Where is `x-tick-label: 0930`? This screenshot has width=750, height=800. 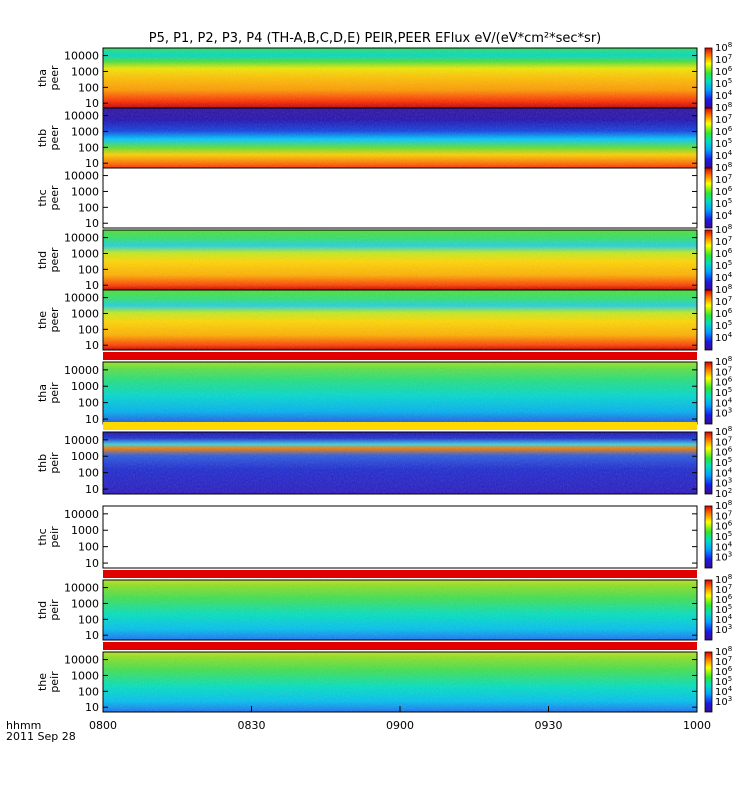 x-tick-label: 0930 is located at coordinates (549, 725).